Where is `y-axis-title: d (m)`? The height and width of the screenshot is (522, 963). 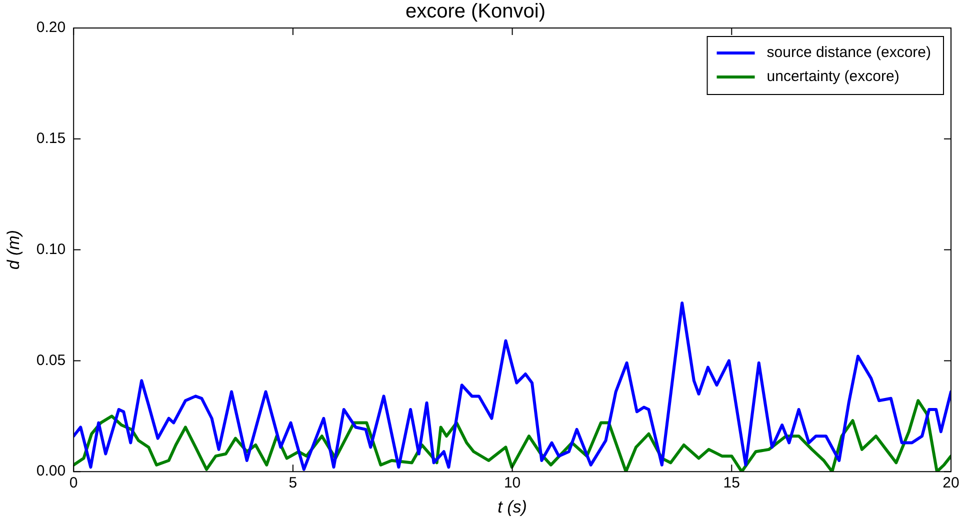
y-axis-title: d (m) is located at coordinates (13, 250).